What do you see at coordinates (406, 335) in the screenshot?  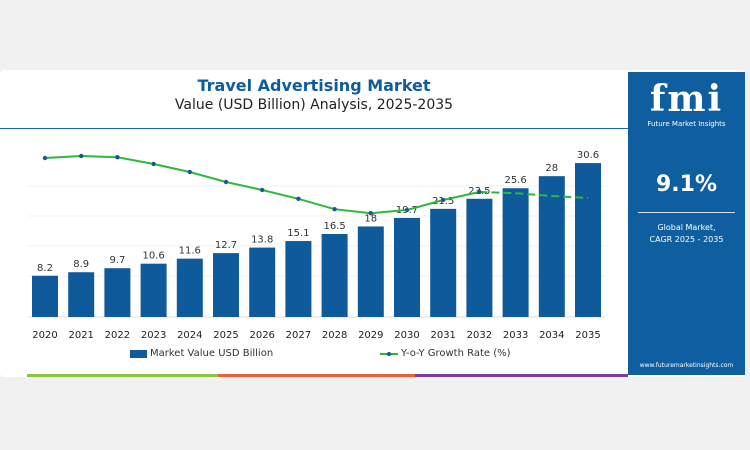 I see `x-tick-2030: 2030` at bounding box center [406, 335].